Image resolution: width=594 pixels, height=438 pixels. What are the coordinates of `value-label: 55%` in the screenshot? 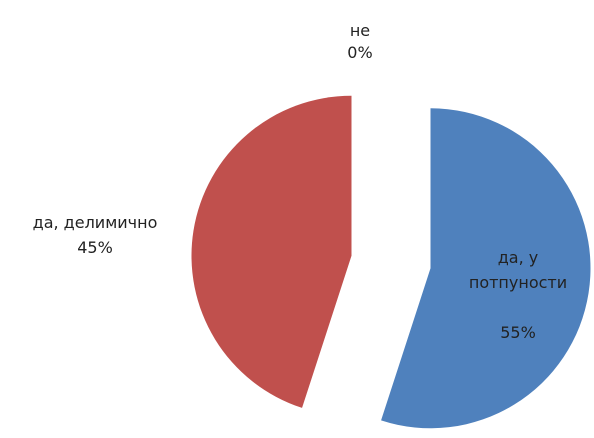 It's located at (518, 332).